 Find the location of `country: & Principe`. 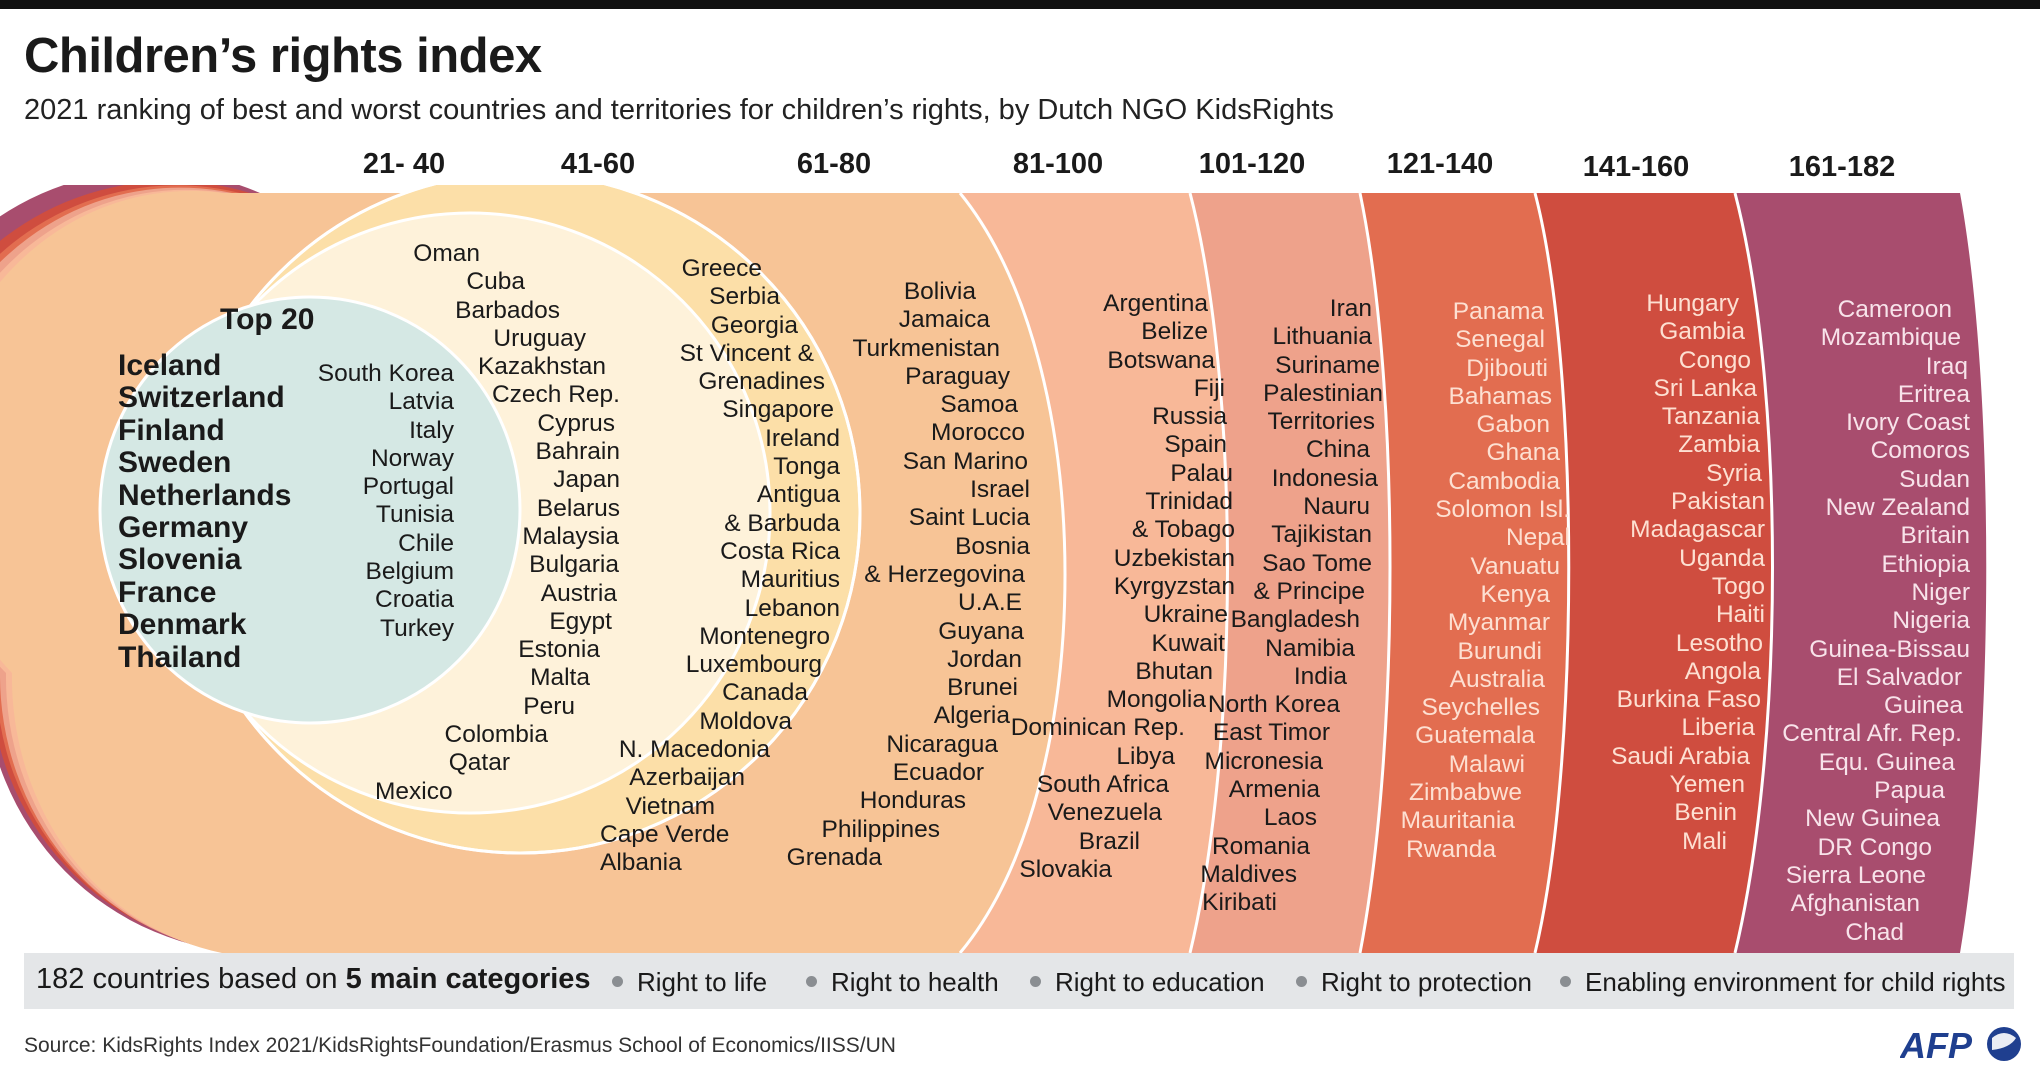

country: & Principe is located at coordinates (1309, 591).